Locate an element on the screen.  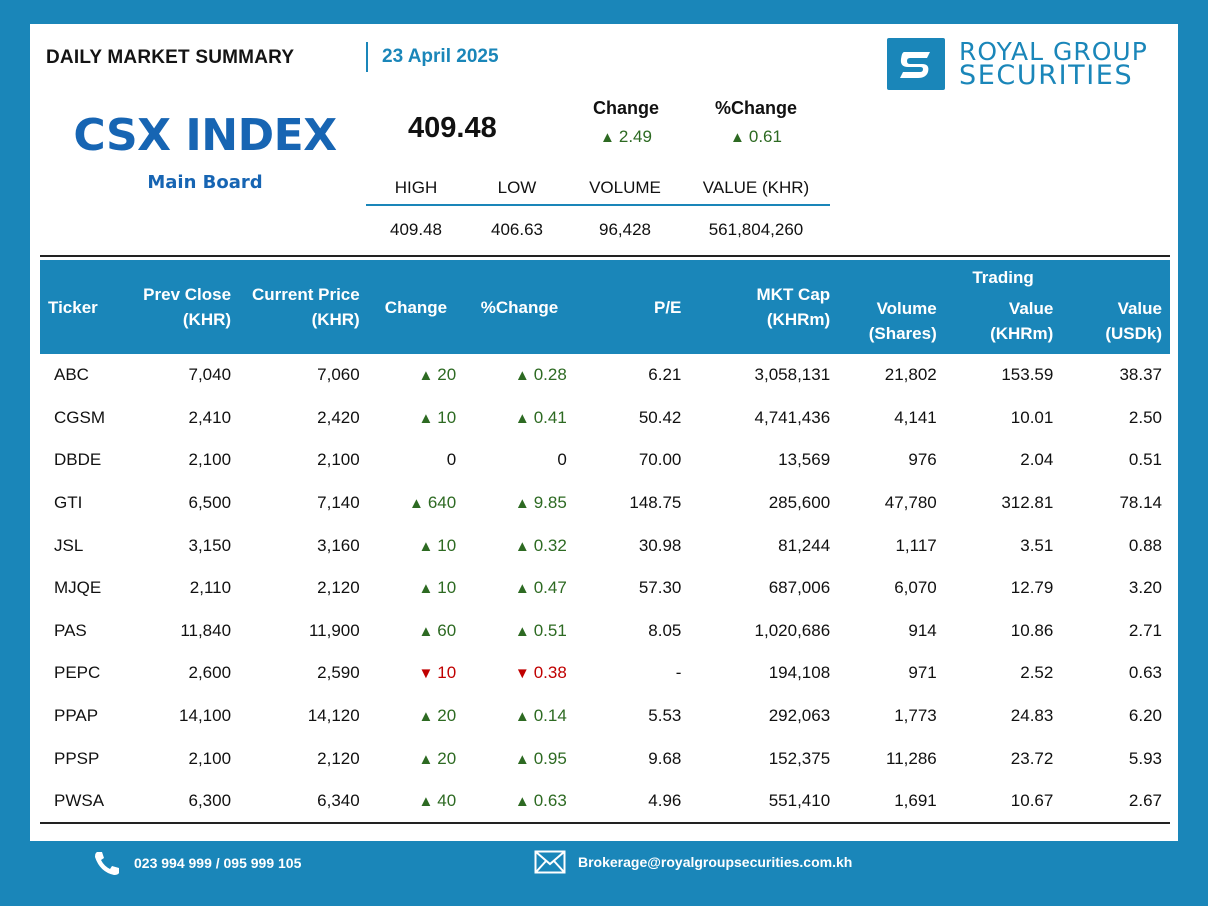
cell-value-khr: 2.52 is located at coordinates (1037, 673).